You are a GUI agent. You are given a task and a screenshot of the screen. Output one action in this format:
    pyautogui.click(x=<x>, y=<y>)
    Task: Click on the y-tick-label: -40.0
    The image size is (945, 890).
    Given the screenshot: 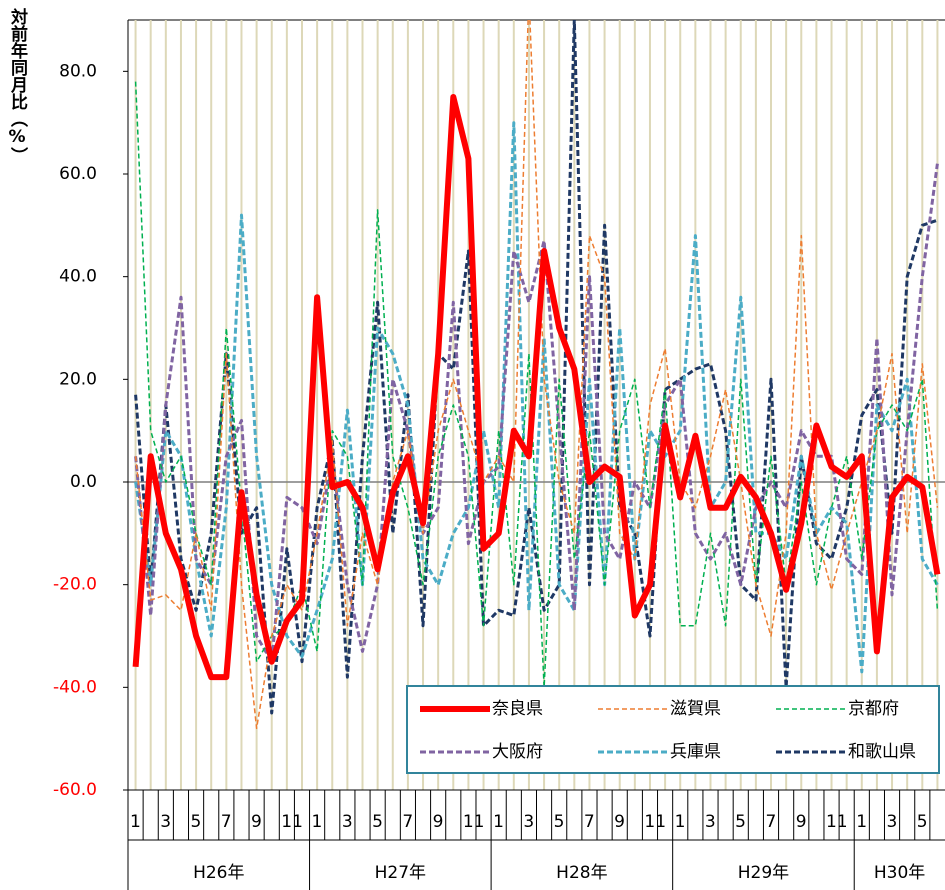 What is the action you would take?
    pyautogui.click(x=75, y=687)
    